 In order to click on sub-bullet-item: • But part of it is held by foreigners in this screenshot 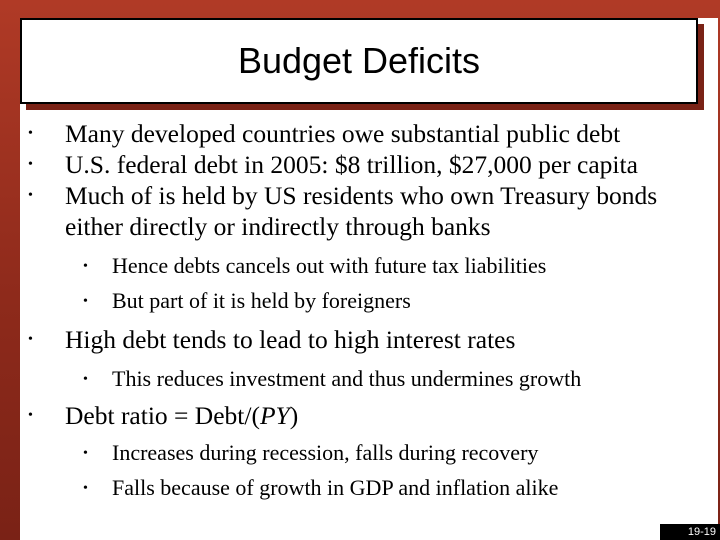, I will do `click(370, 300)`.